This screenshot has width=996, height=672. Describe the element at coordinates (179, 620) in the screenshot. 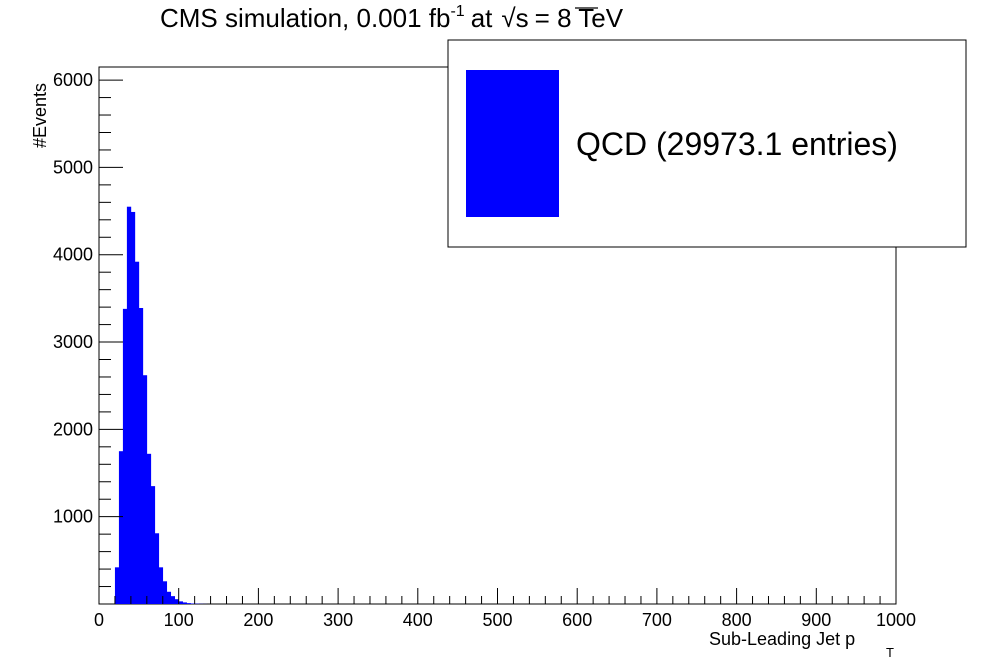

I see `x-tick-label: 100` at that location.